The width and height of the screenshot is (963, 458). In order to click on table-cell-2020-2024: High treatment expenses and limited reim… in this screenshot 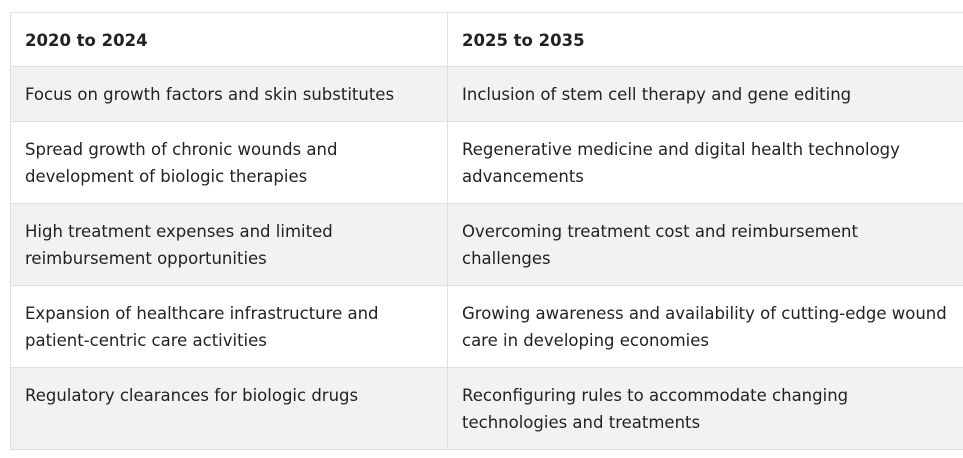, I will do `click(229, 244)`.